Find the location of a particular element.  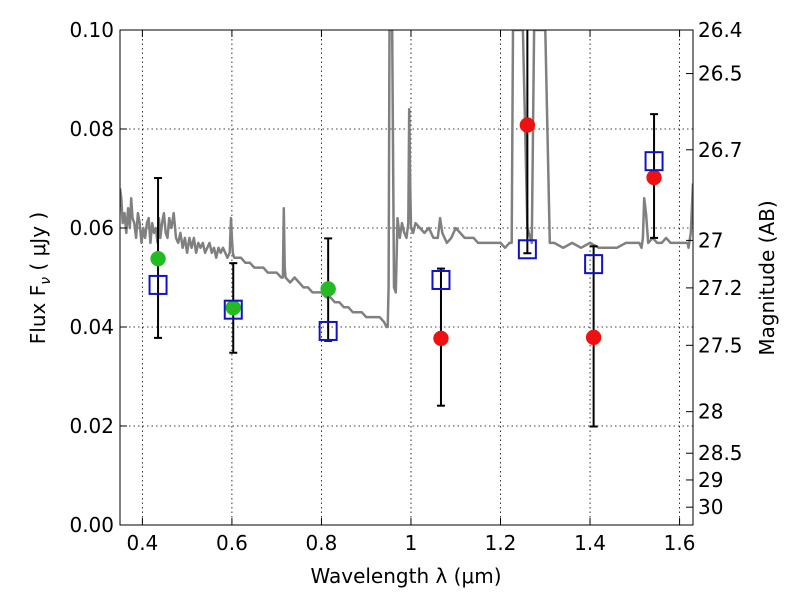

right-tick-label: 28 is located at coordinates (710, 412).